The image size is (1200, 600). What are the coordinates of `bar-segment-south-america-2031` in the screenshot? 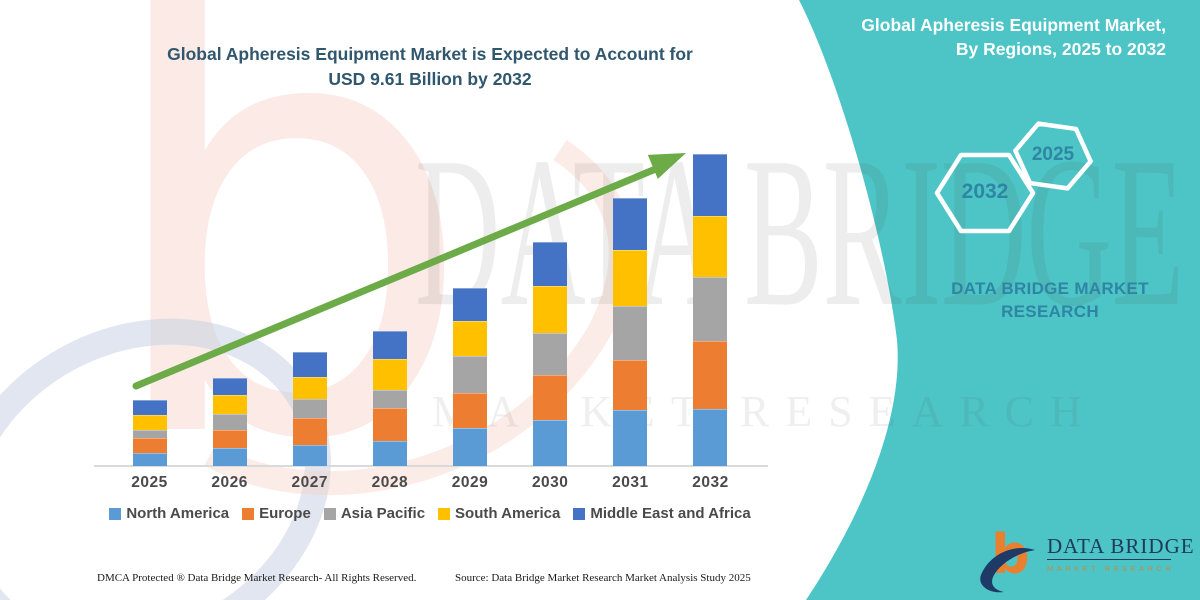 It's located at (630, 278).